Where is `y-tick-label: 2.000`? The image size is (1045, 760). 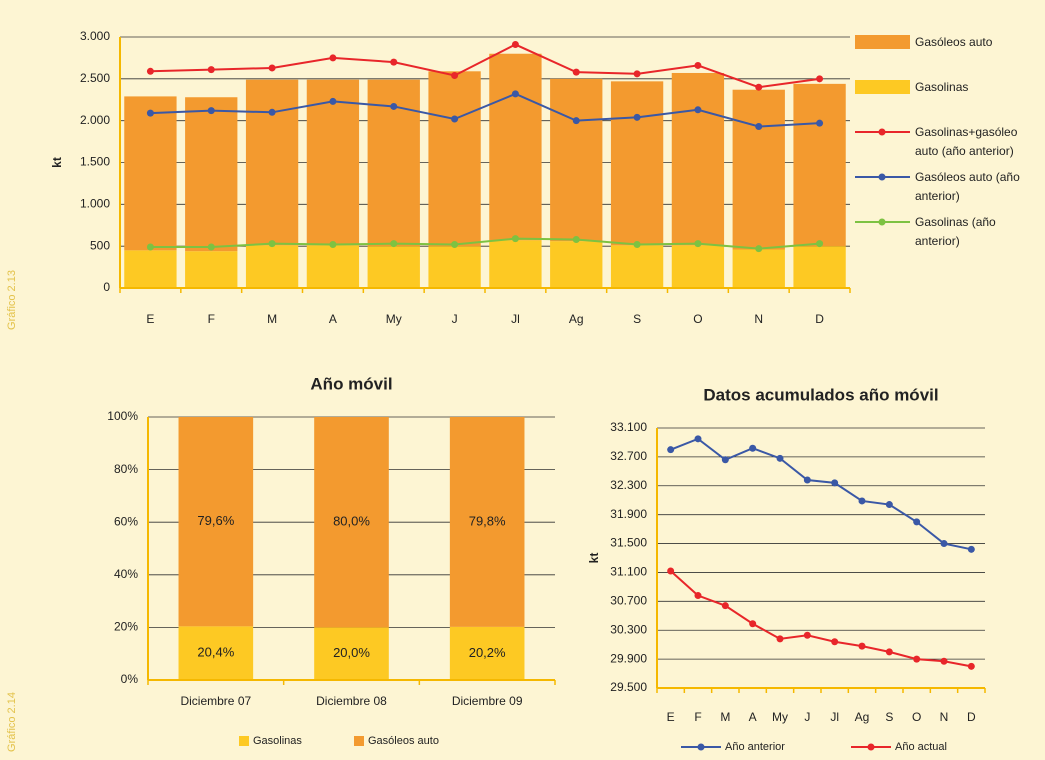
y-tick-label: 2.000 is located at coordinates (95, 120).